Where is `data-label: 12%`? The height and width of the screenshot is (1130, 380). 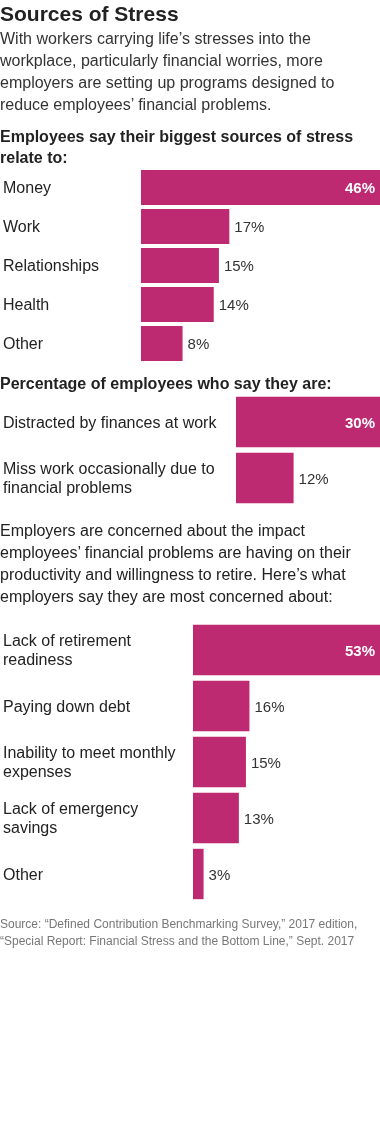
data-label: 12% is located at coordinates (313, 478).